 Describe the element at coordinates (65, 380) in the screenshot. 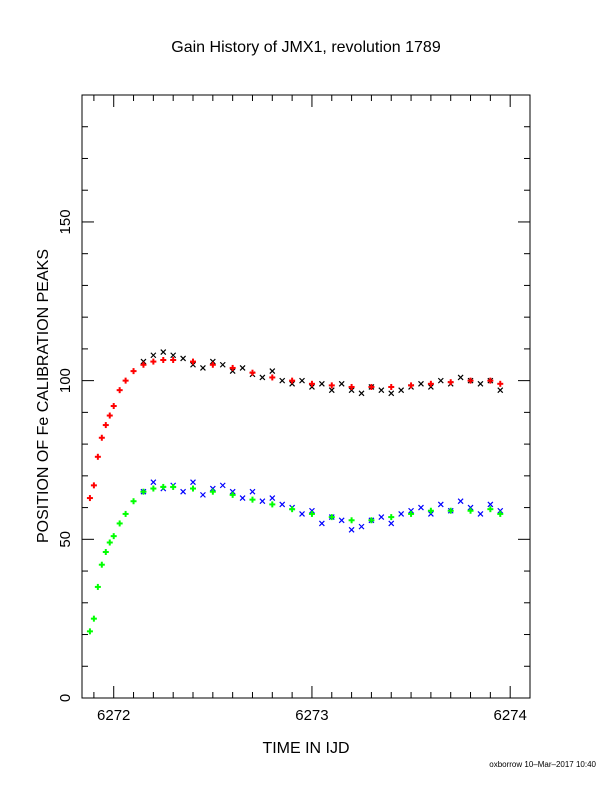

I see `y-tick-label: 100` at that location.